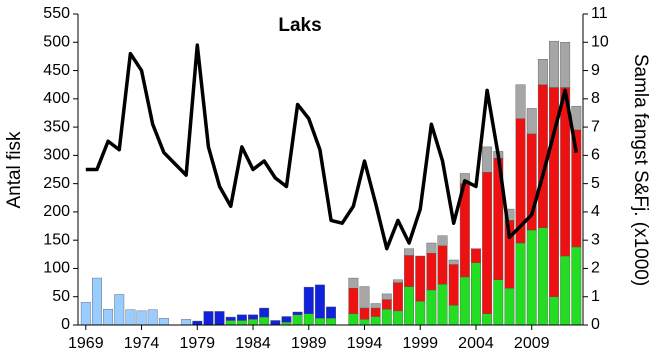 The width and height of the screenshot is (657, 361). I want to click on y-axis-label: Antal fisk, so click(14, 170).